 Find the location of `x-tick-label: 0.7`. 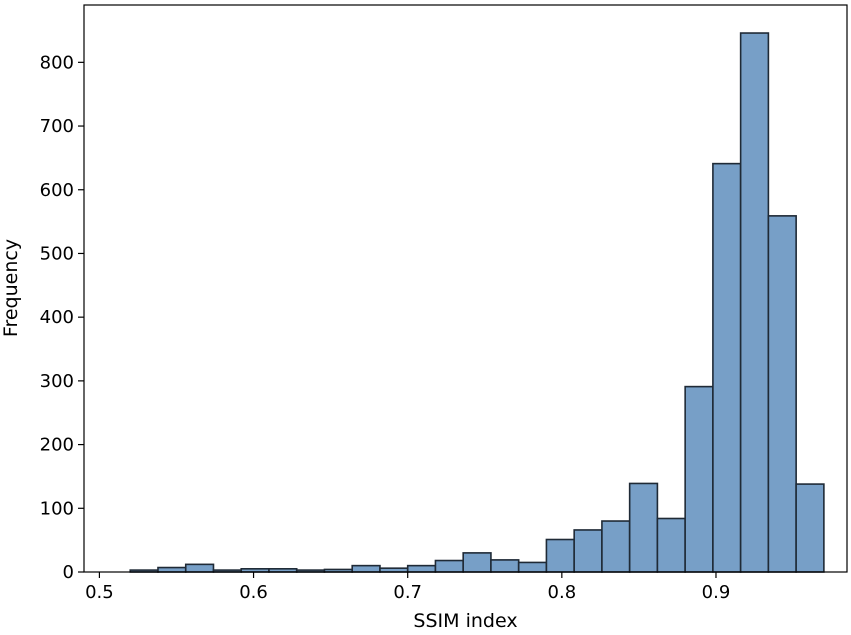

x-tick-label: 0.7 is located at coordinates (407, 592).